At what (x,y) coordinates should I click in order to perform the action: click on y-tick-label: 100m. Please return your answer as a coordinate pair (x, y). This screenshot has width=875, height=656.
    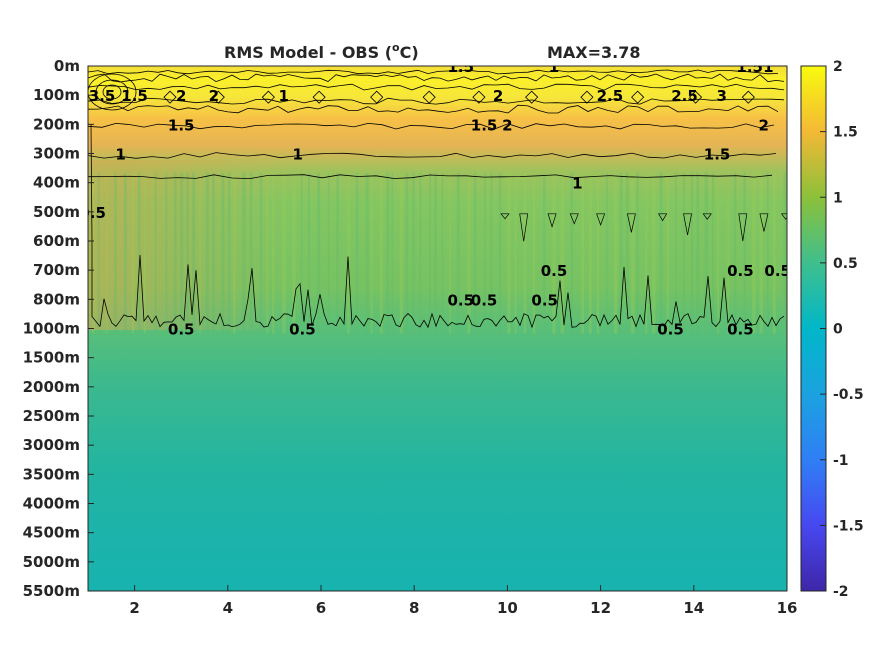
    Looking at the image, I should click on (56, 95).